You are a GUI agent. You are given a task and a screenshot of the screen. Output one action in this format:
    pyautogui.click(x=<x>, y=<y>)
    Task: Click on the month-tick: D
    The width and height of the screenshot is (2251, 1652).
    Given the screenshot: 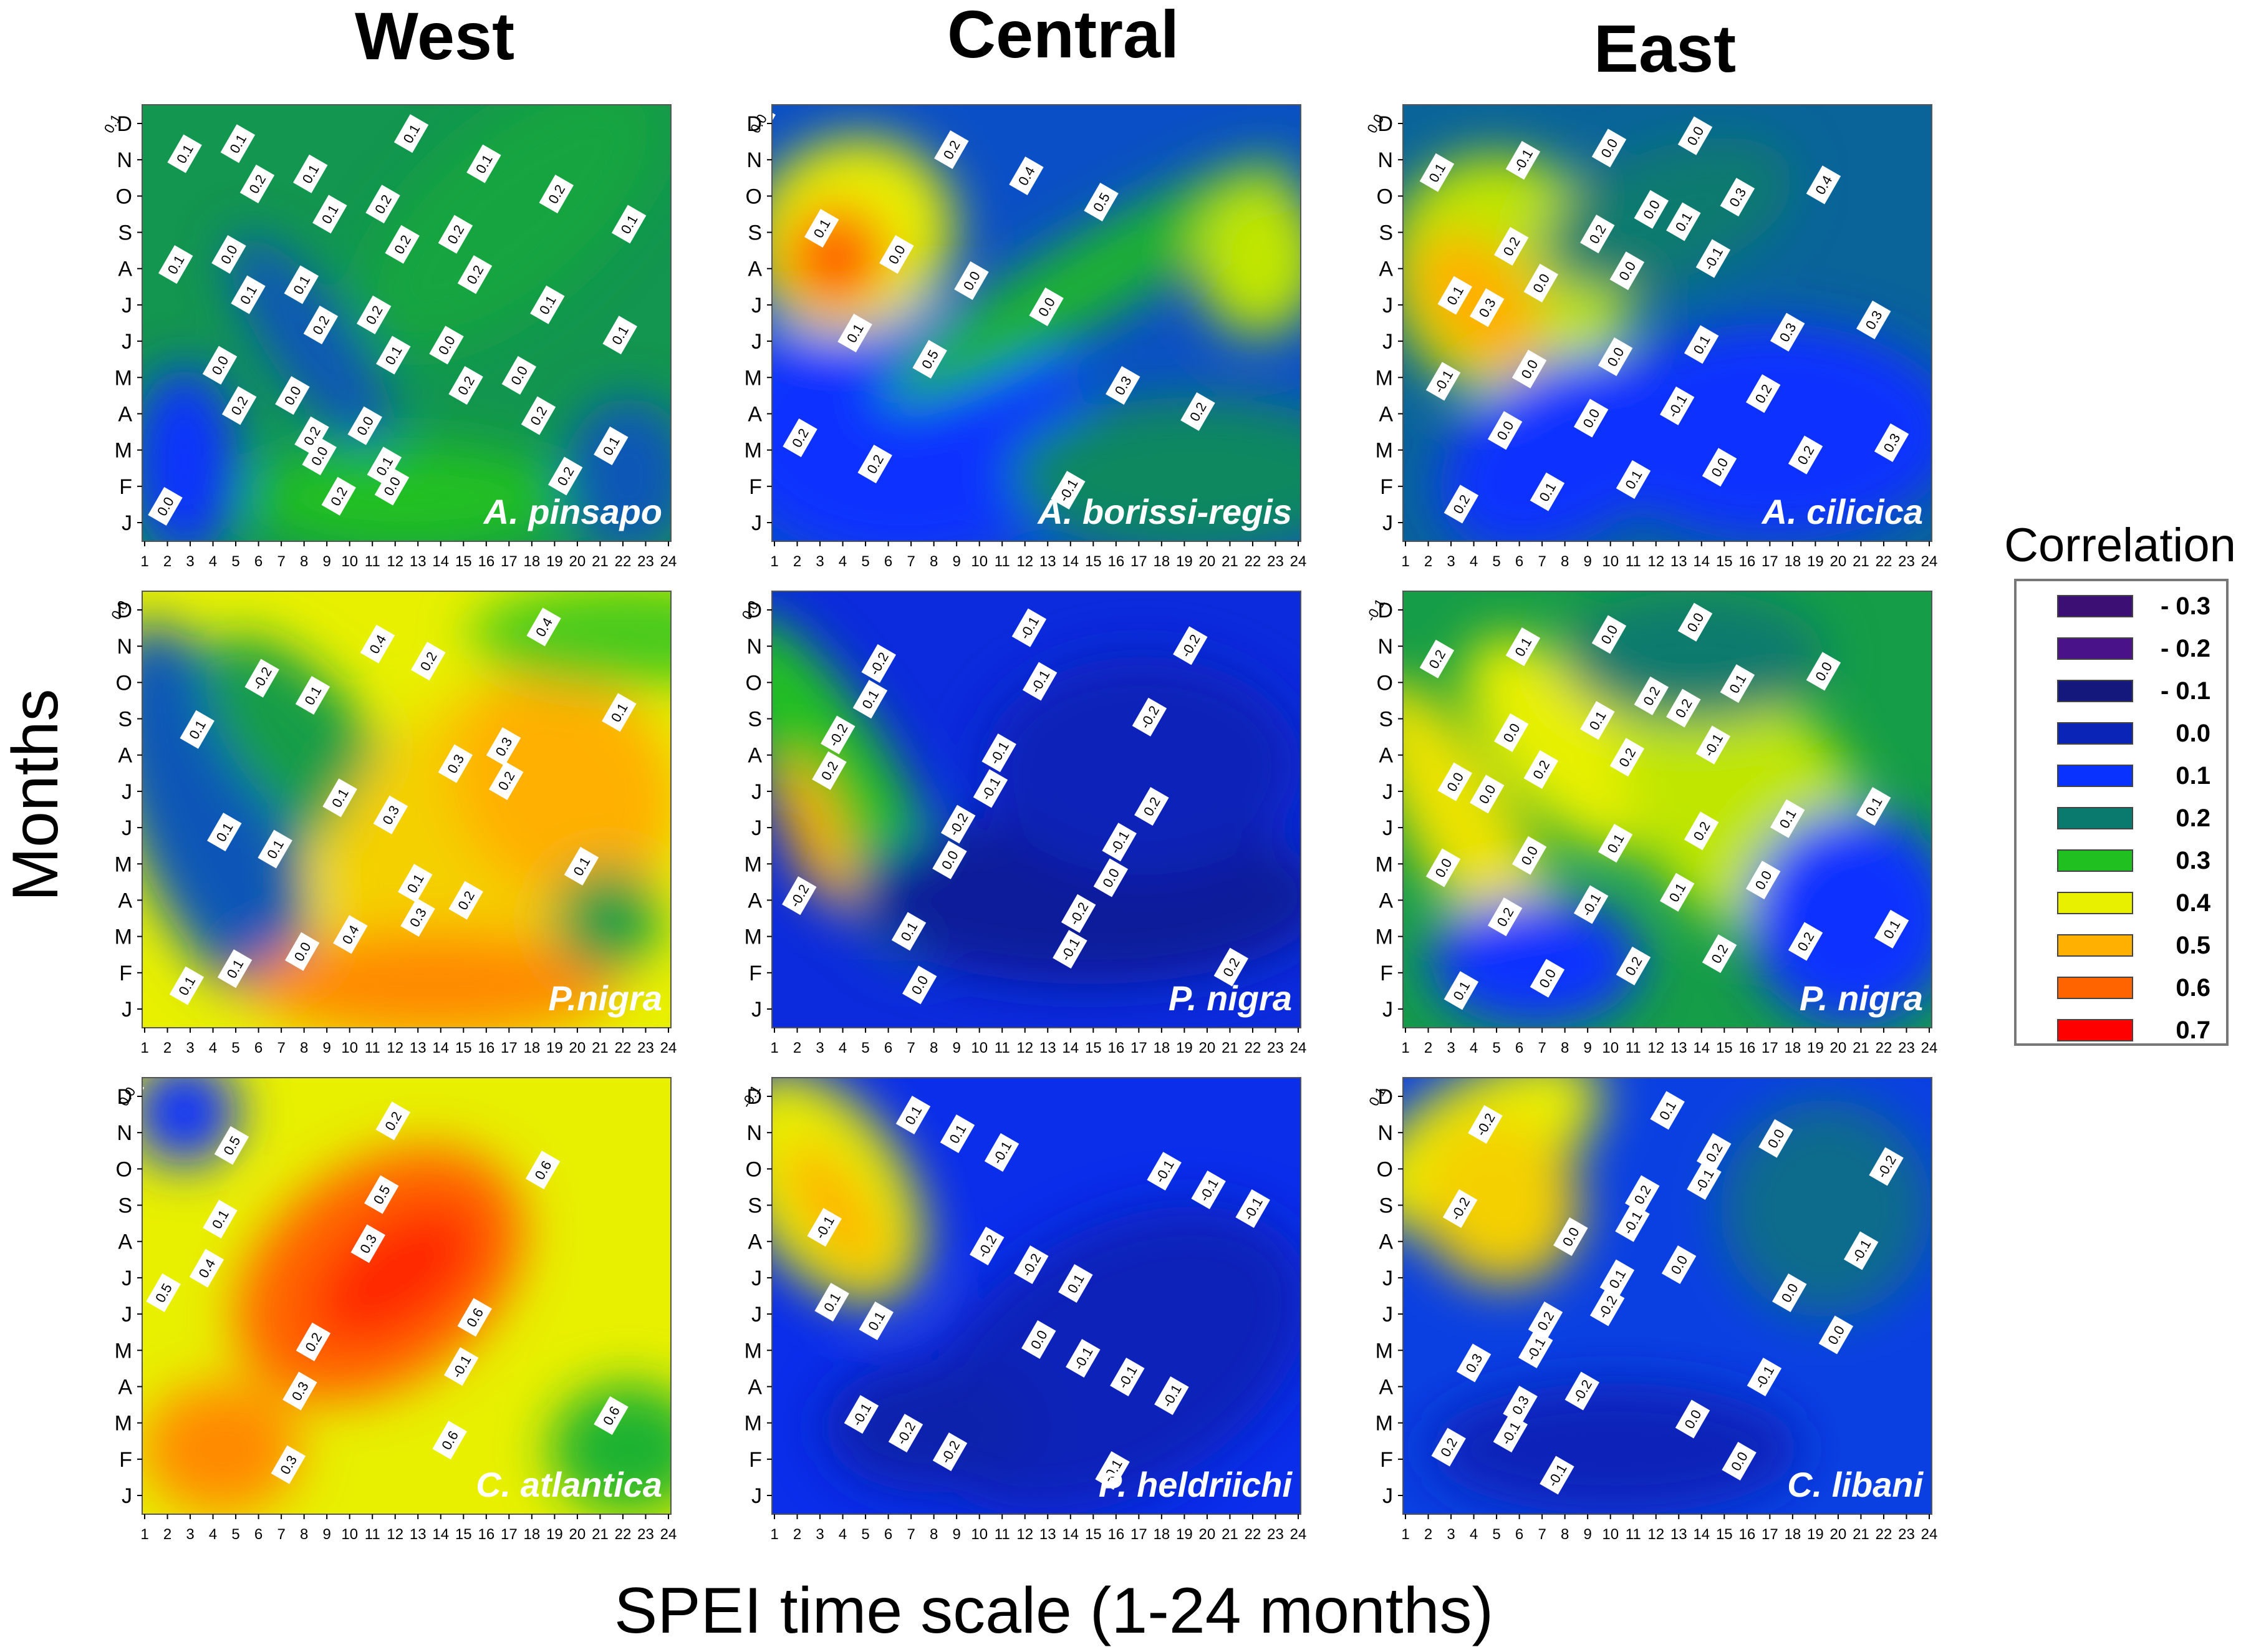 What is the action you would take?
    pyautogui.click(x=754, y=610)
    